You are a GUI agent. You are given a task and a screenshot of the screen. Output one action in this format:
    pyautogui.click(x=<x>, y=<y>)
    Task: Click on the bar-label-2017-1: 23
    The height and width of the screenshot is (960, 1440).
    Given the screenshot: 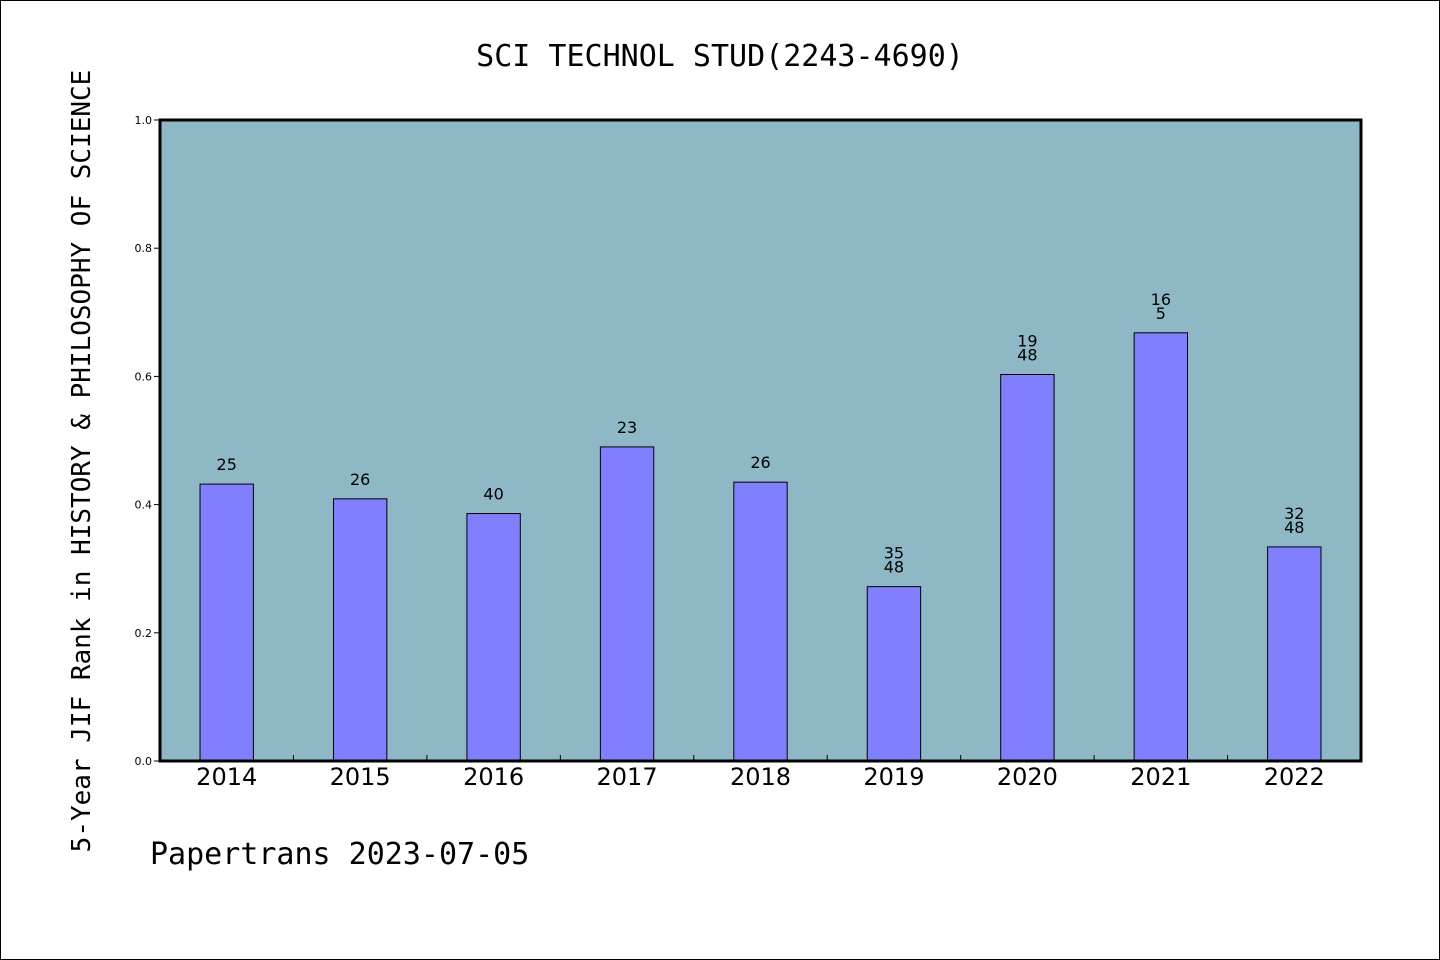 What is the action you would take?
    pyautogui.click(x=627, y=427)
    